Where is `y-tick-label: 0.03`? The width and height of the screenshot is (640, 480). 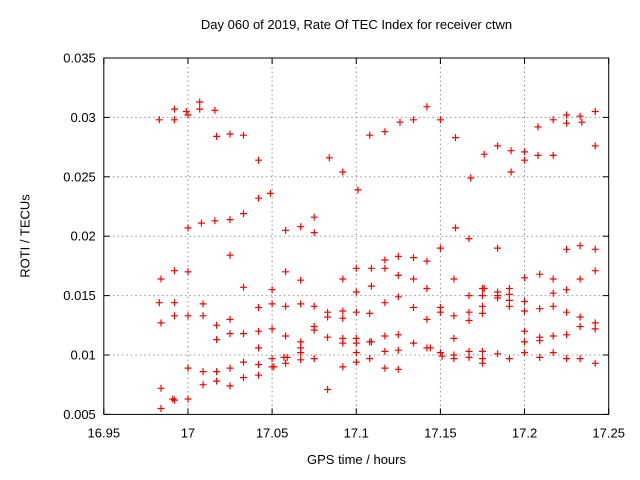 y-tick-label: 0.03 is located at coordinates (82, 117).